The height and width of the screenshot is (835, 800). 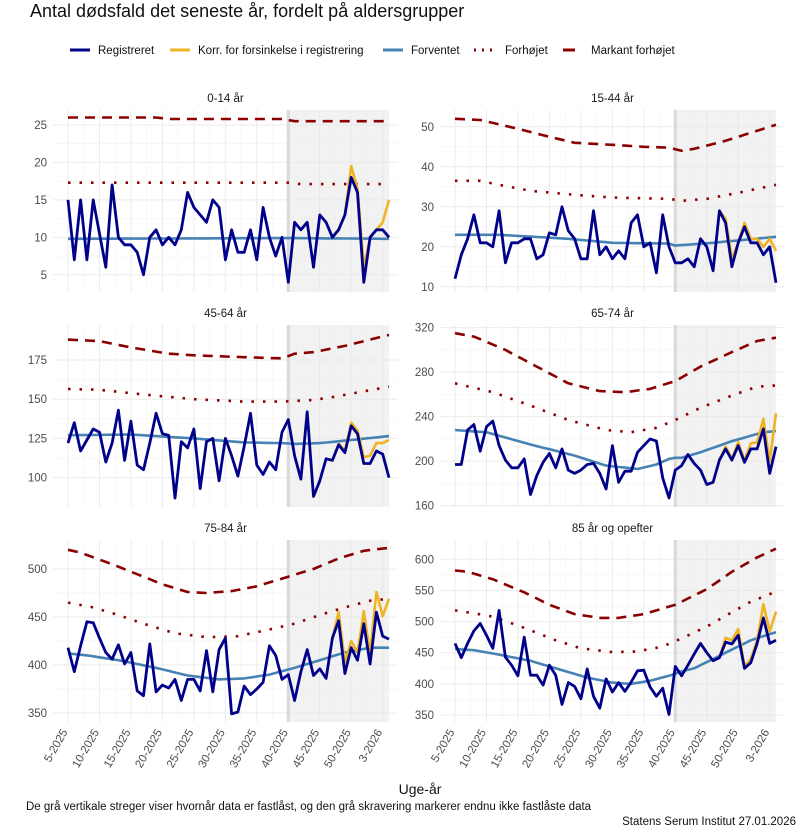 What do you see at coordinates (37, 361) in the screenshot?
I see `y-tick-label: 175` at bounding box center [37, 361].